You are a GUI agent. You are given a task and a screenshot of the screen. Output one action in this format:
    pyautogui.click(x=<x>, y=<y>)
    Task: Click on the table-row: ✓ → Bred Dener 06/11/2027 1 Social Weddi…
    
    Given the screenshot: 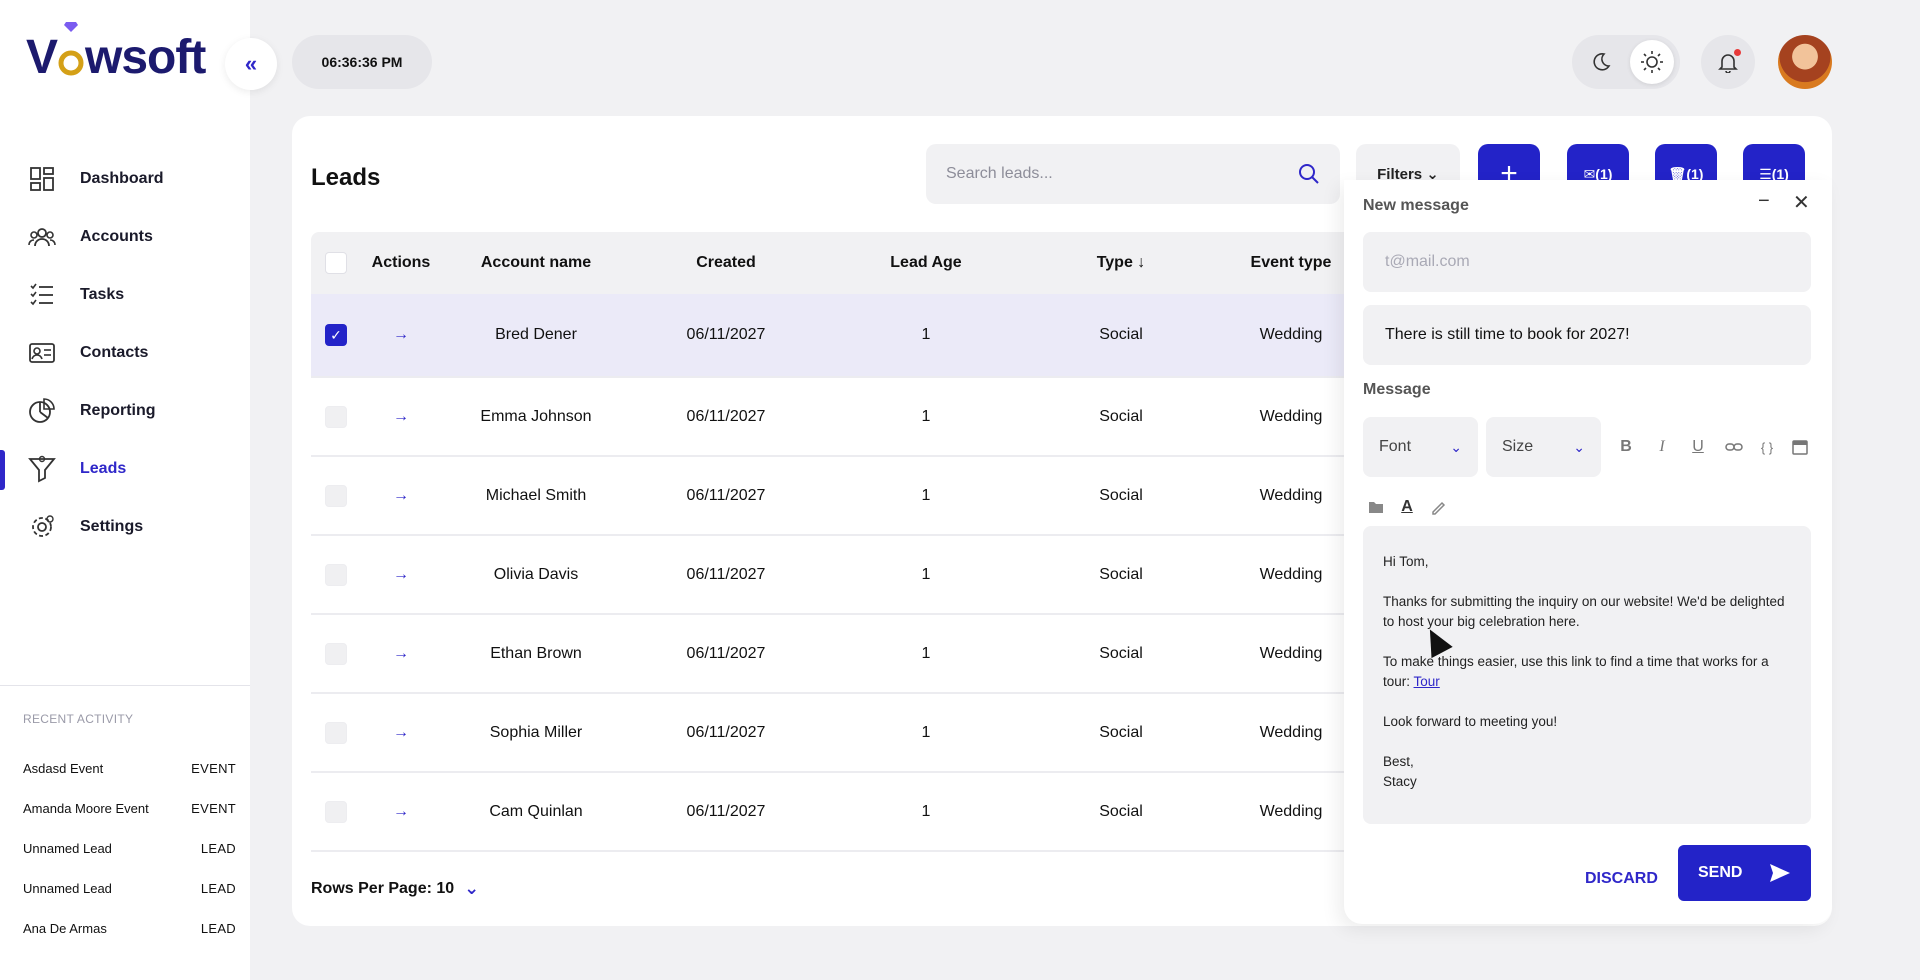 What is the action you would take?
    pyautogui.click(x=841, y=336)
    